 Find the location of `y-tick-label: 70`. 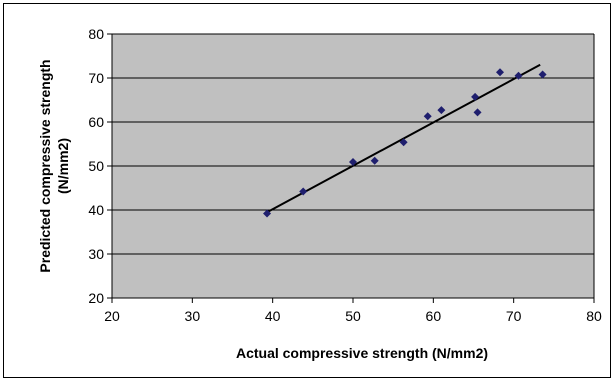

y-tick-label: 70 is located at coordinates (96, 78).